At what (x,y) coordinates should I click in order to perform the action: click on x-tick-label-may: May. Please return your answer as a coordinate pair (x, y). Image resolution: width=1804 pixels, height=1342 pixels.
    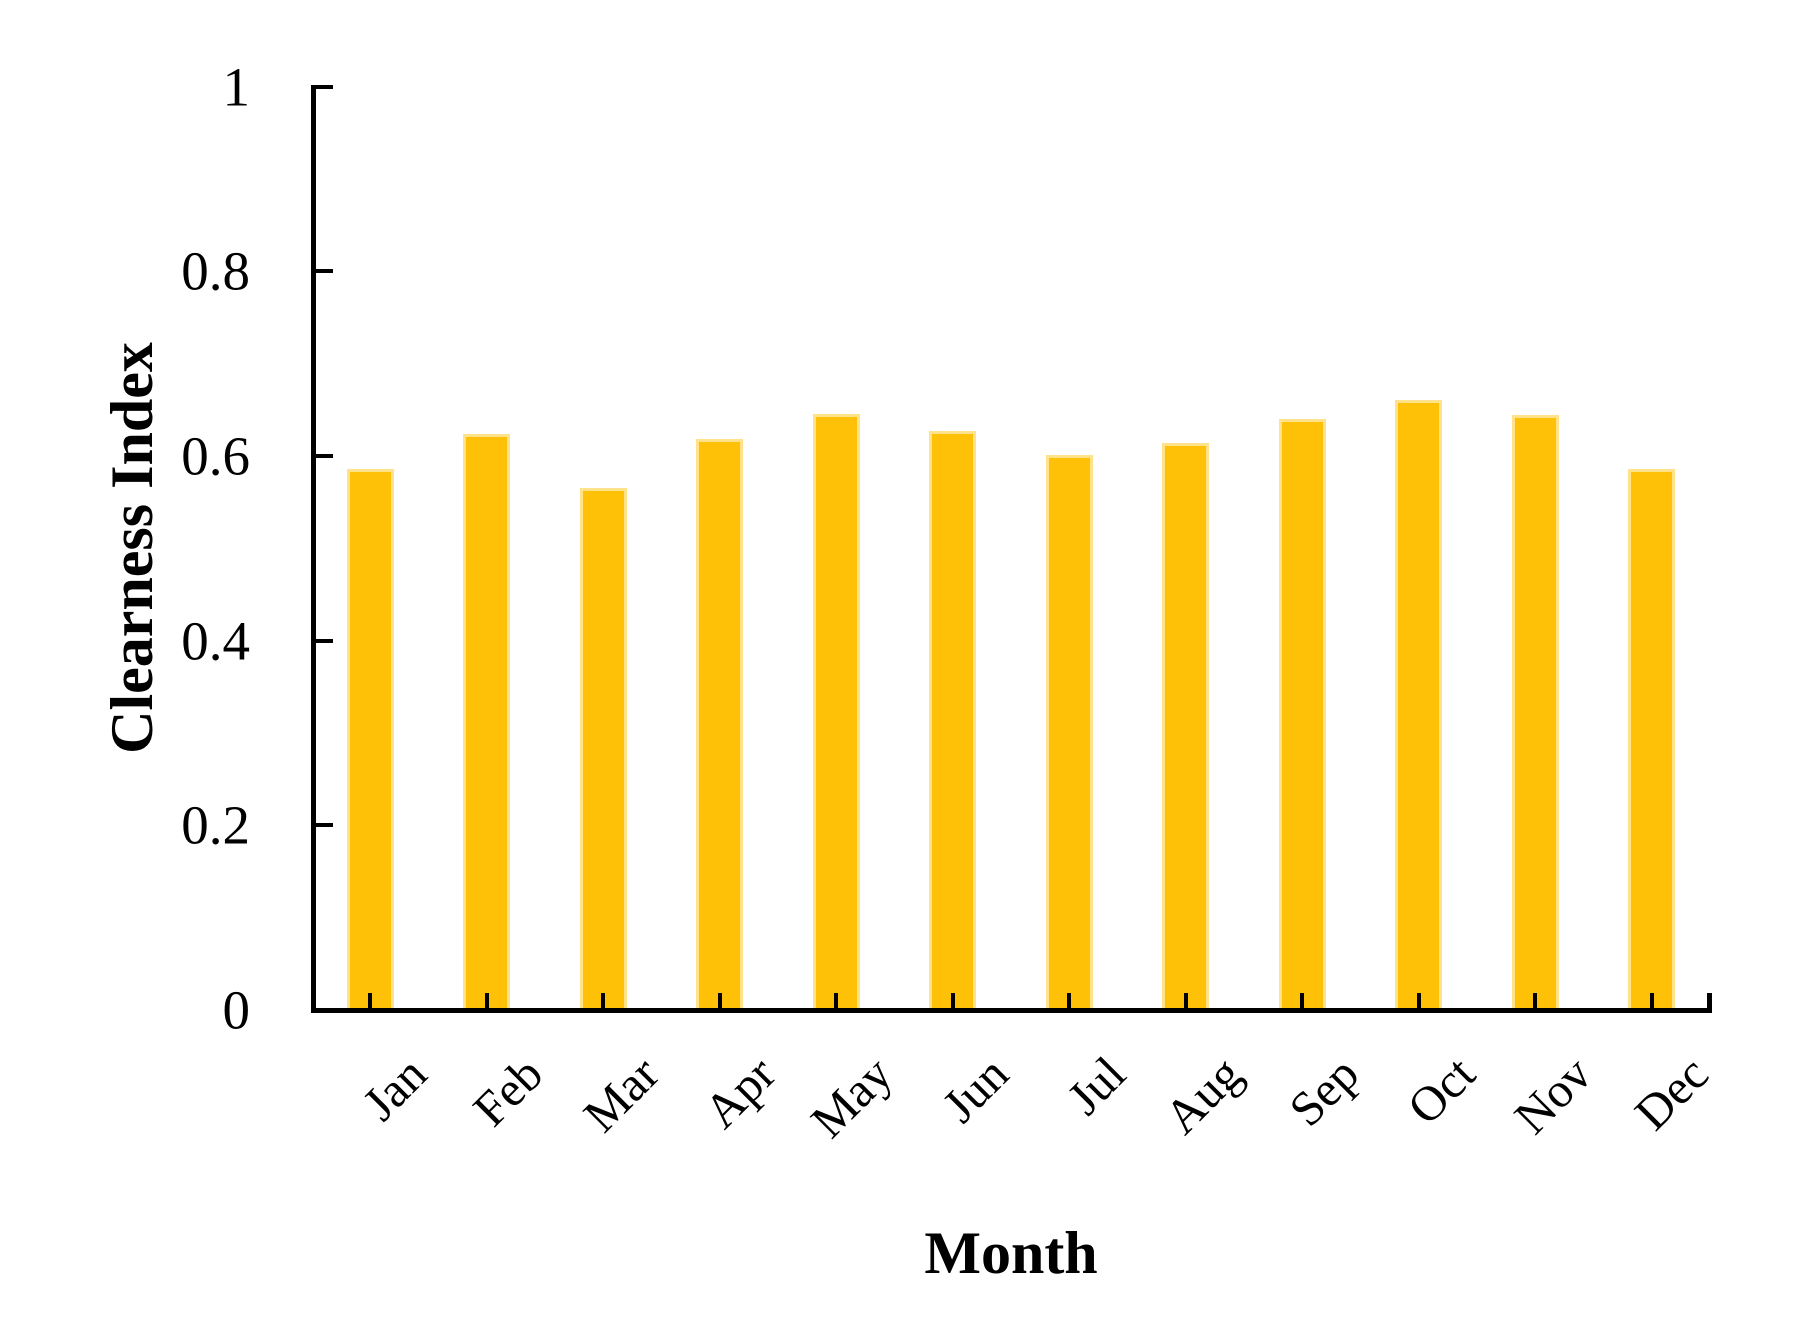
    Looking at the image, I should click on (851, 1097).